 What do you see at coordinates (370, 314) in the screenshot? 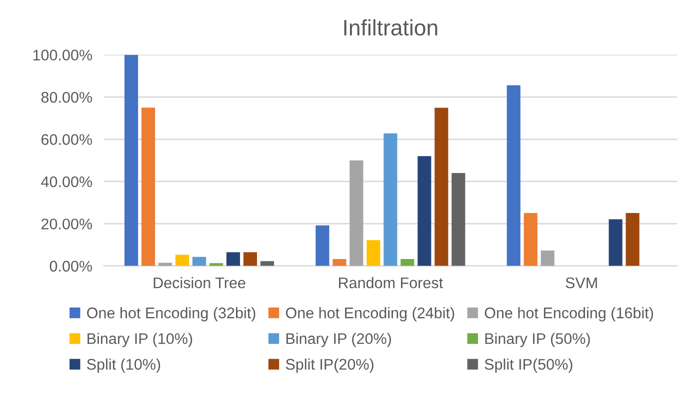
I see `legend-label: One hot Encoding (24bit)` at bounding box center [370, 314].